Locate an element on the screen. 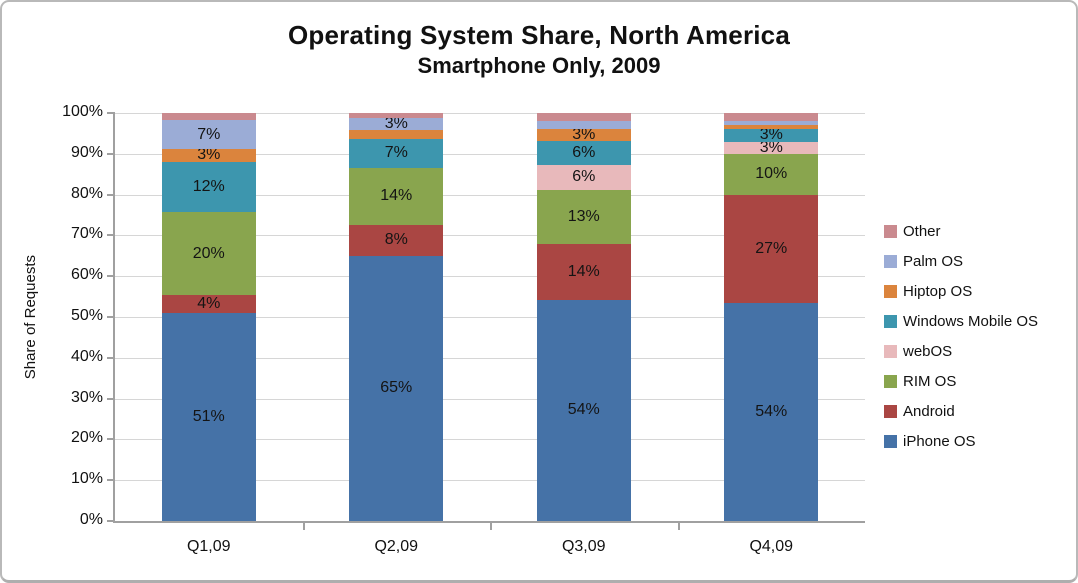 The image size is (1078, 583). legend-item: Palm OS is located at coordinates (961, 261).